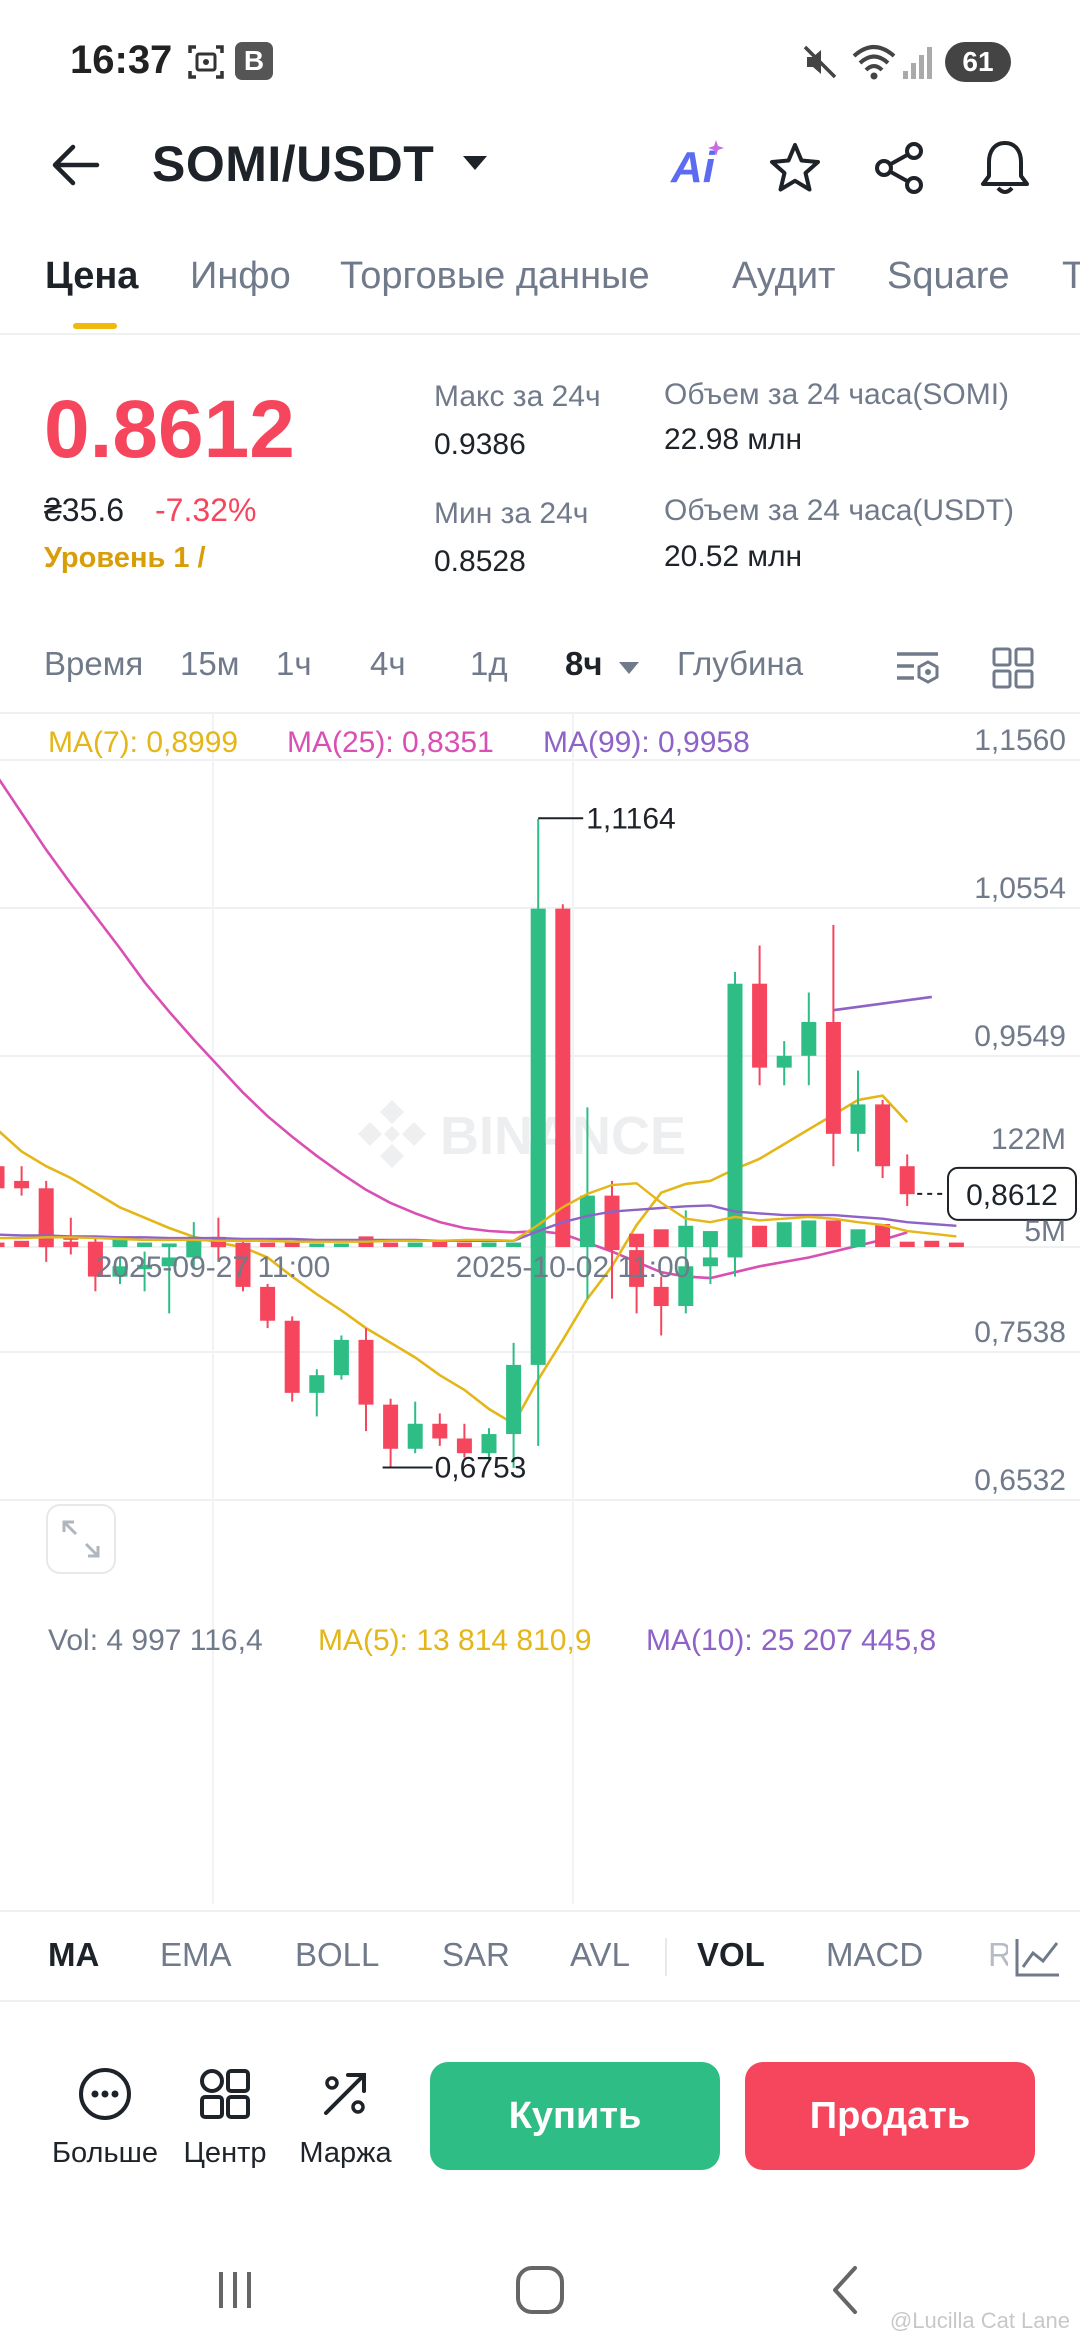 This screenshot has height=2340, width=1080. Describe the element at coordinates (74, 1954) in the screenshot. I see `indicator-ma: MA` at that location.